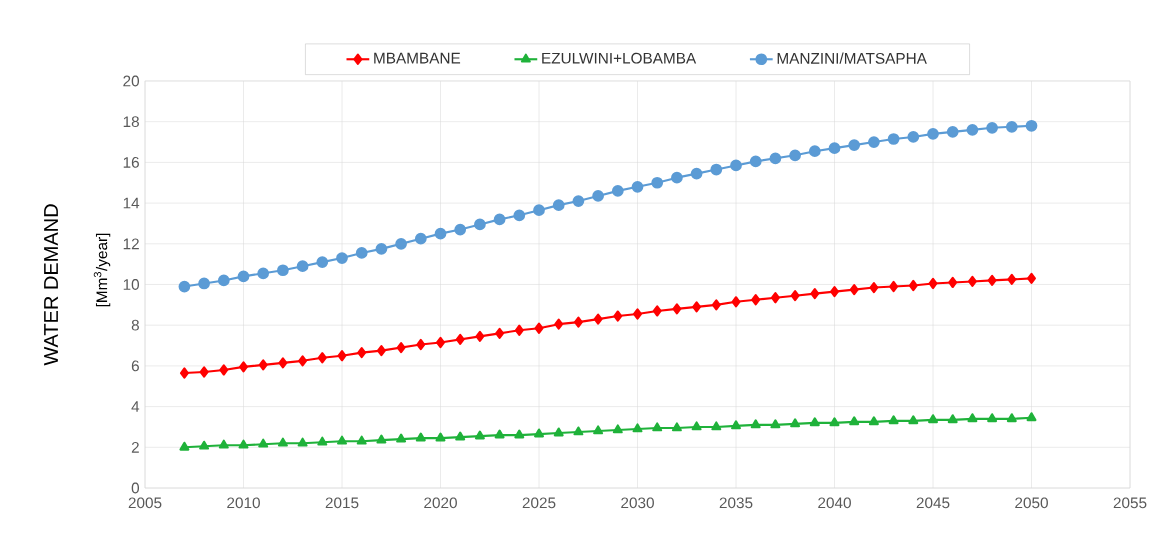  What do you see at coordinates (1130, 503) in the screenshot?
I see `x-tick-label: 2055` at bounding box center [1130, 503].